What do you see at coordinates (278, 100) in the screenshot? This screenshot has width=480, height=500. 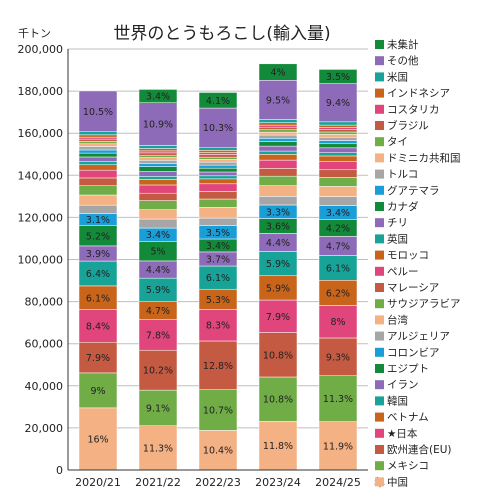 I see `data-label: 9.5%` at bounding box center [278, 100].